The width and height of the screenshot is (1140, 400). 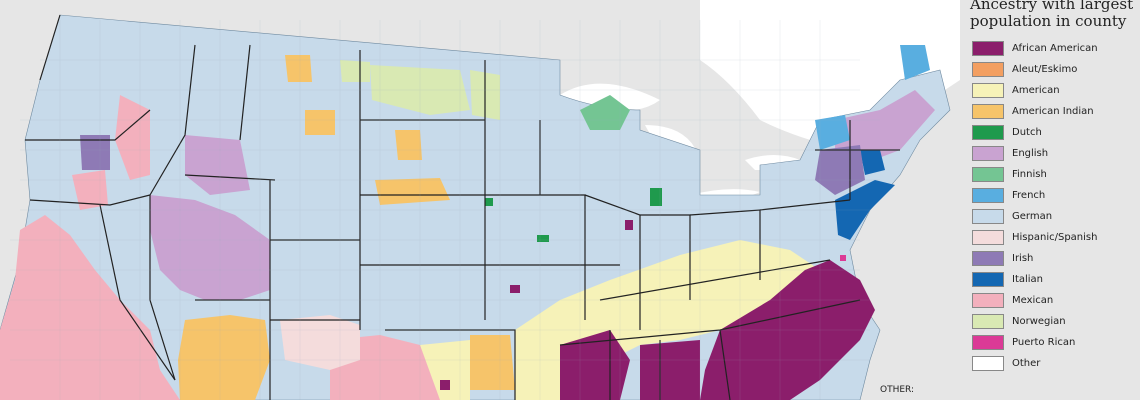 What do you see at coordinates (298, 68) in the screenshot?
I see `region-amerindian-mt` at bounding box center [298, 68].